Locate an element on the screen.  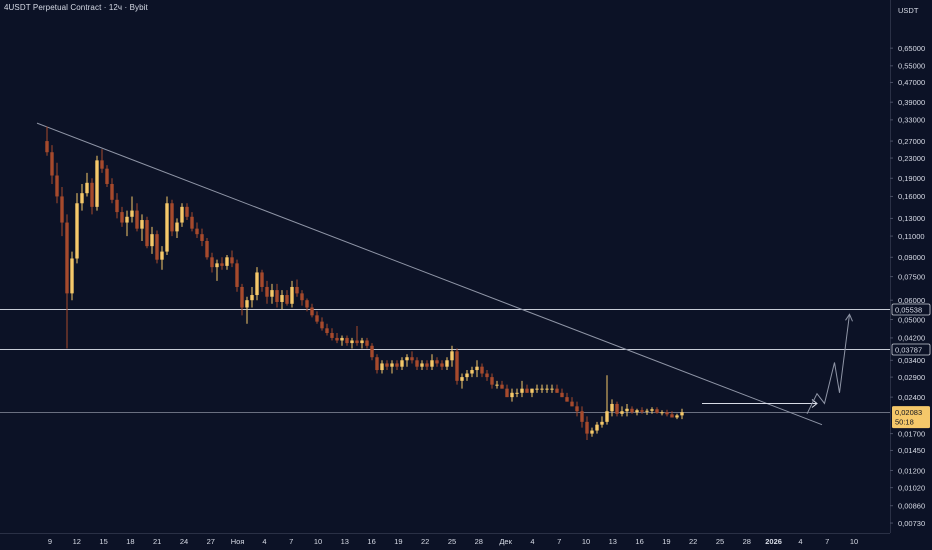
y-tick-label: 0,01020 is located at coordinates (911, 487).